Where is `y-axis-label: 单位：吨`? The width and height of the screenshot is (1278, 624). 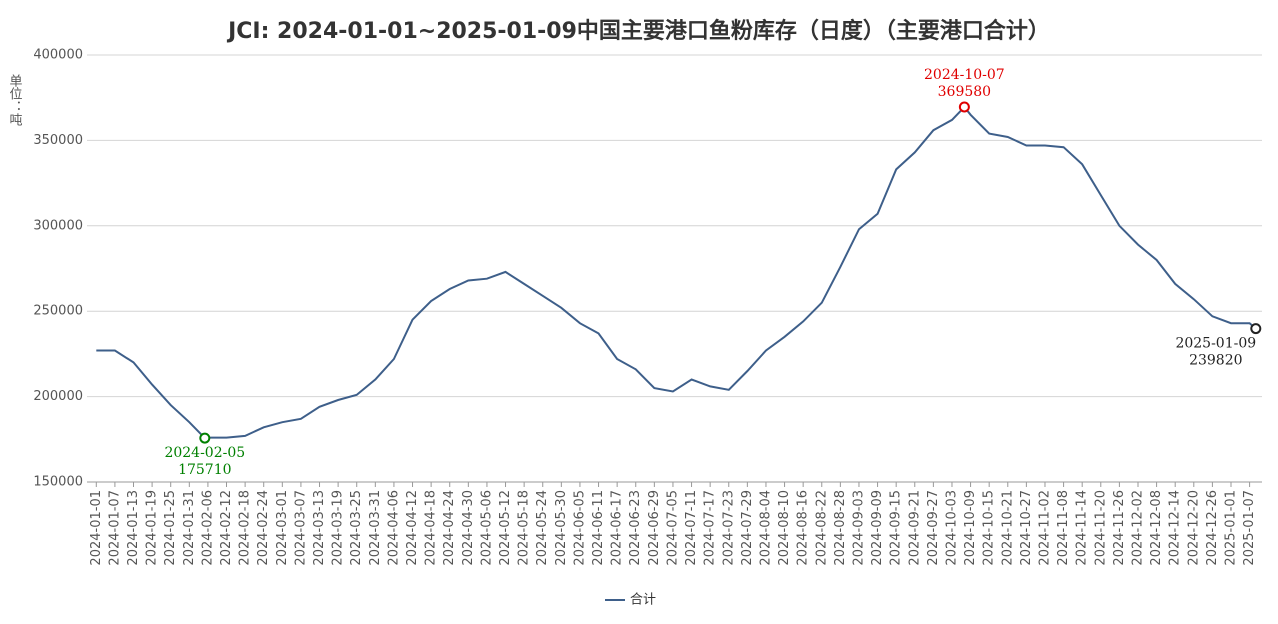
y-axis-label: 单位：吨 is located at coordinates (15, 100).